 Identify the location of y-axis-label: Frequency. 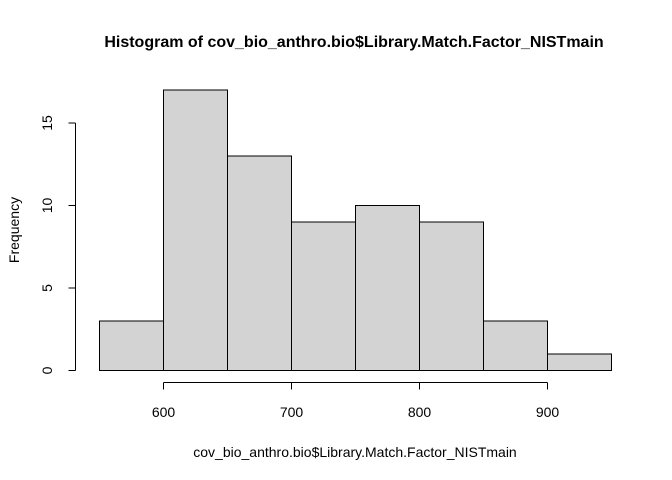
(14, 230).